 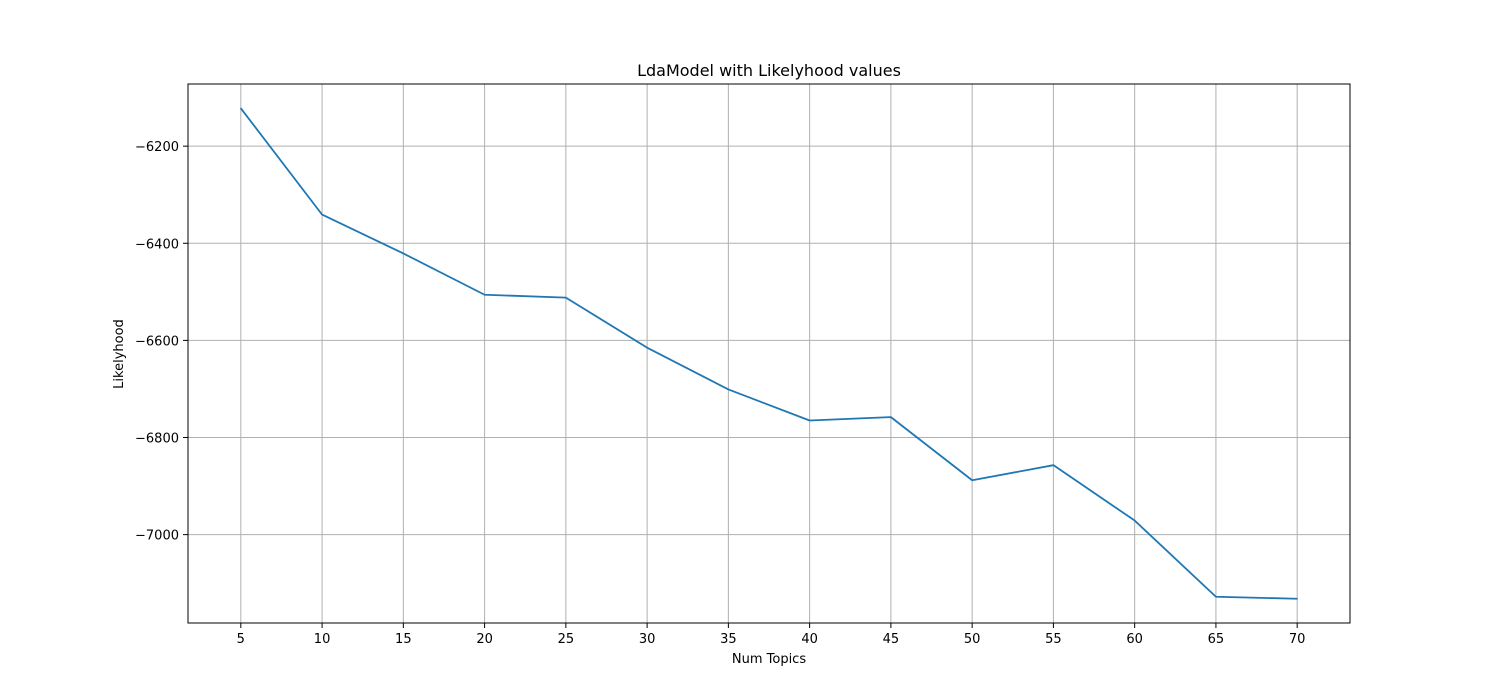 I want to click on y-axis-label: Likelyhood, so click(x=119, y=354).